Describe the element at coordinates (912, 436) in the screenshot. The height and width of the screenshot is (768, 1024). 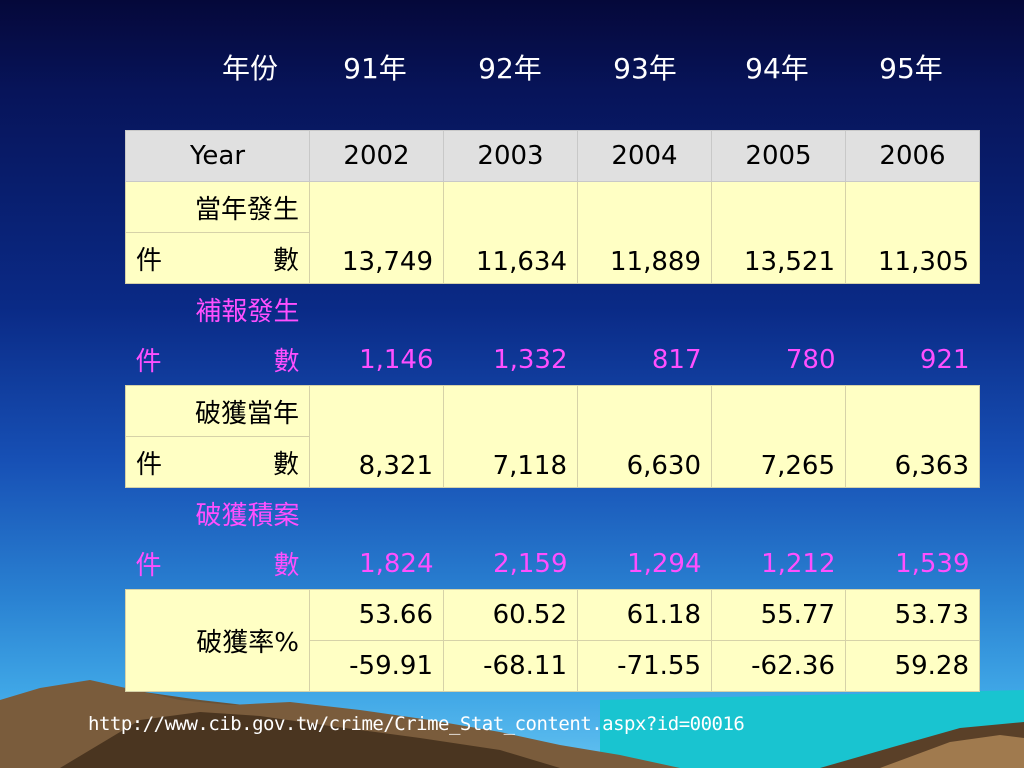
I see `table-cell: 6,363` at that location.